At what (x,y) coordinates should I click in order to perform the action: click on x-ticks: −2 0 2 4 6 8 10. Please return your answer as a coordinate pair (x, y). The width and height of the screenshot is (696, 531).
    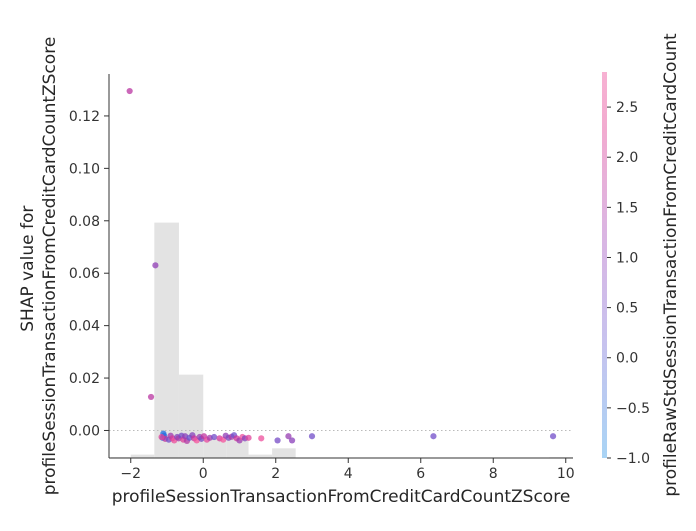
    Looking at the image, I should click on (347, 470).